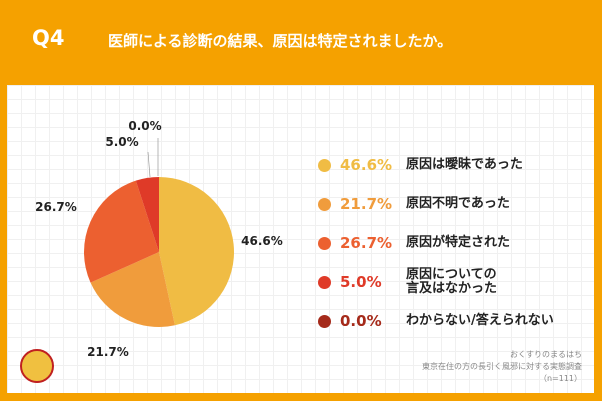 This screenshot has height=401, width=602. What do you see at coordinates (262, 241) in the screenshot?
I see `data-label: 46.6%` at bounding box center [262, 241].